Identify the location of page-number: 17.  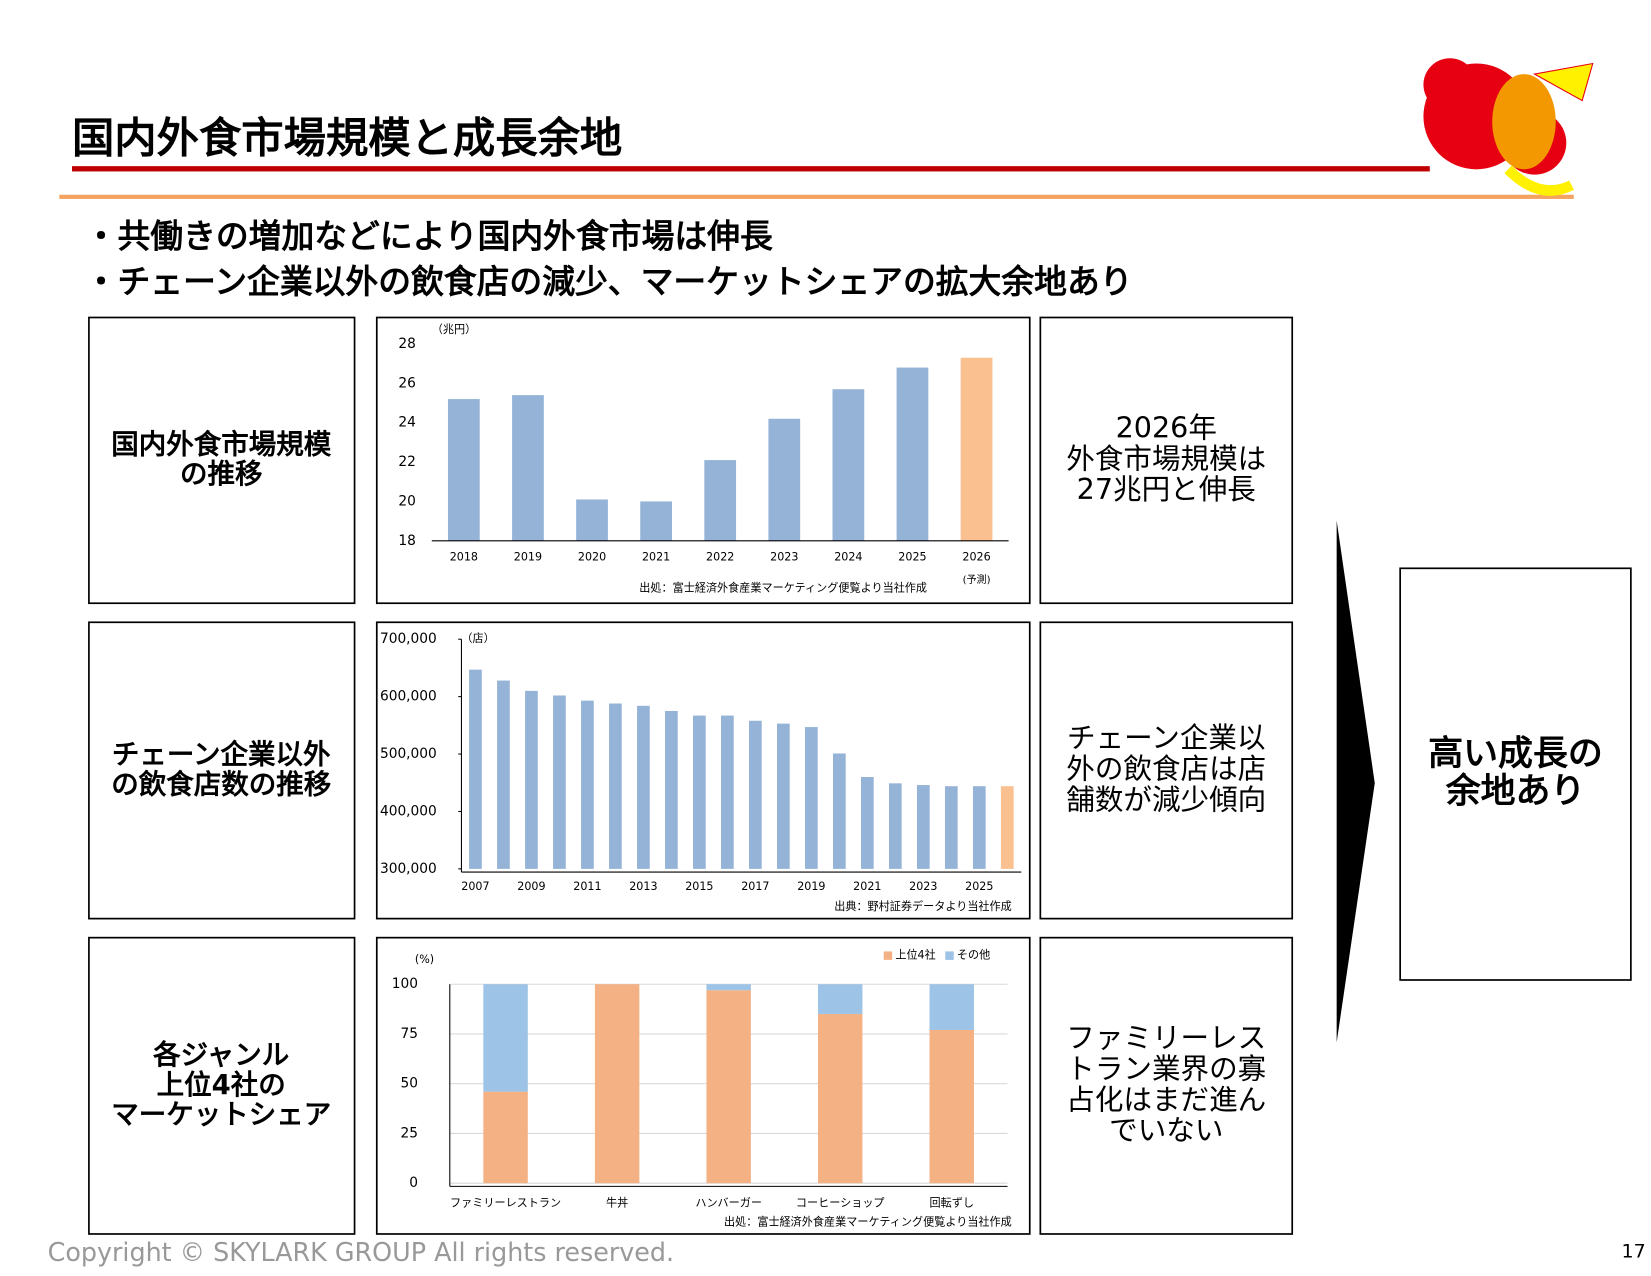
(1633, 1251).